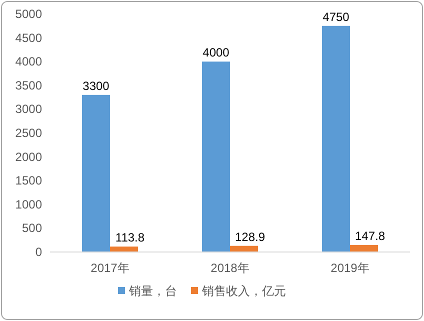 The height and width of the screenshot is (321, 424). I want to click on x-tick-label: 2018年, so click(230, 268).